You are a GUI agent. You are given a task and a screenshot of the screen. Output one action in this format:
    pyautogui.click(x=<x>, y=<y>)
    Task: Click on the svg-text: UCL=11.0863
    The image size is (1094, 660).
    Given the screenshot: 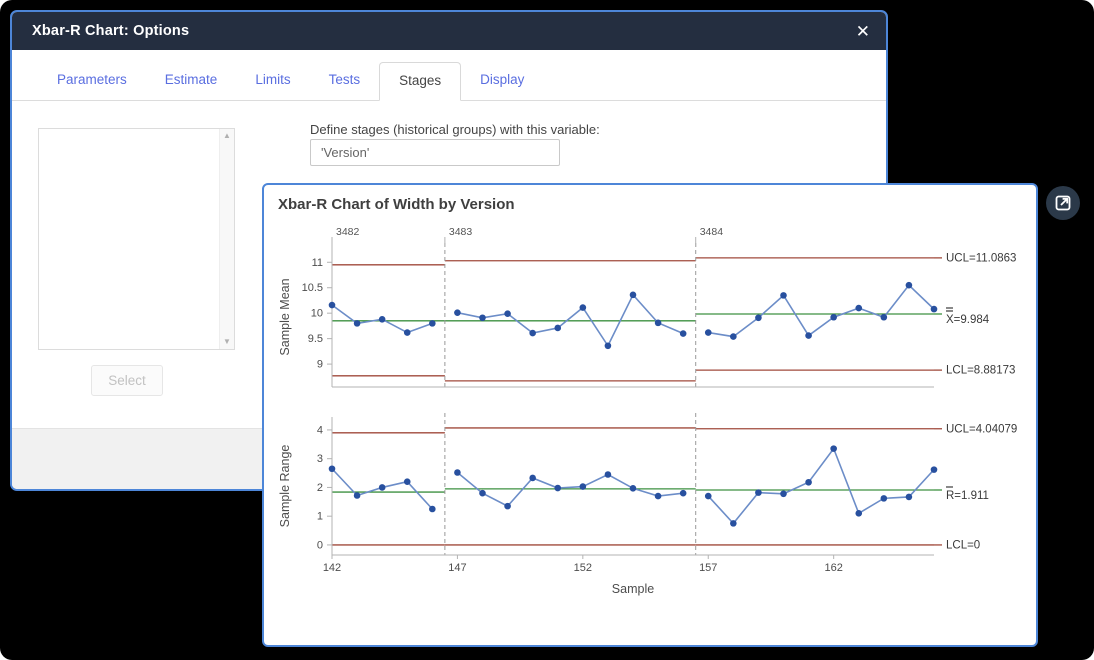 What is the action you would take?
    pyautogui.click(x=981, y=258)
    